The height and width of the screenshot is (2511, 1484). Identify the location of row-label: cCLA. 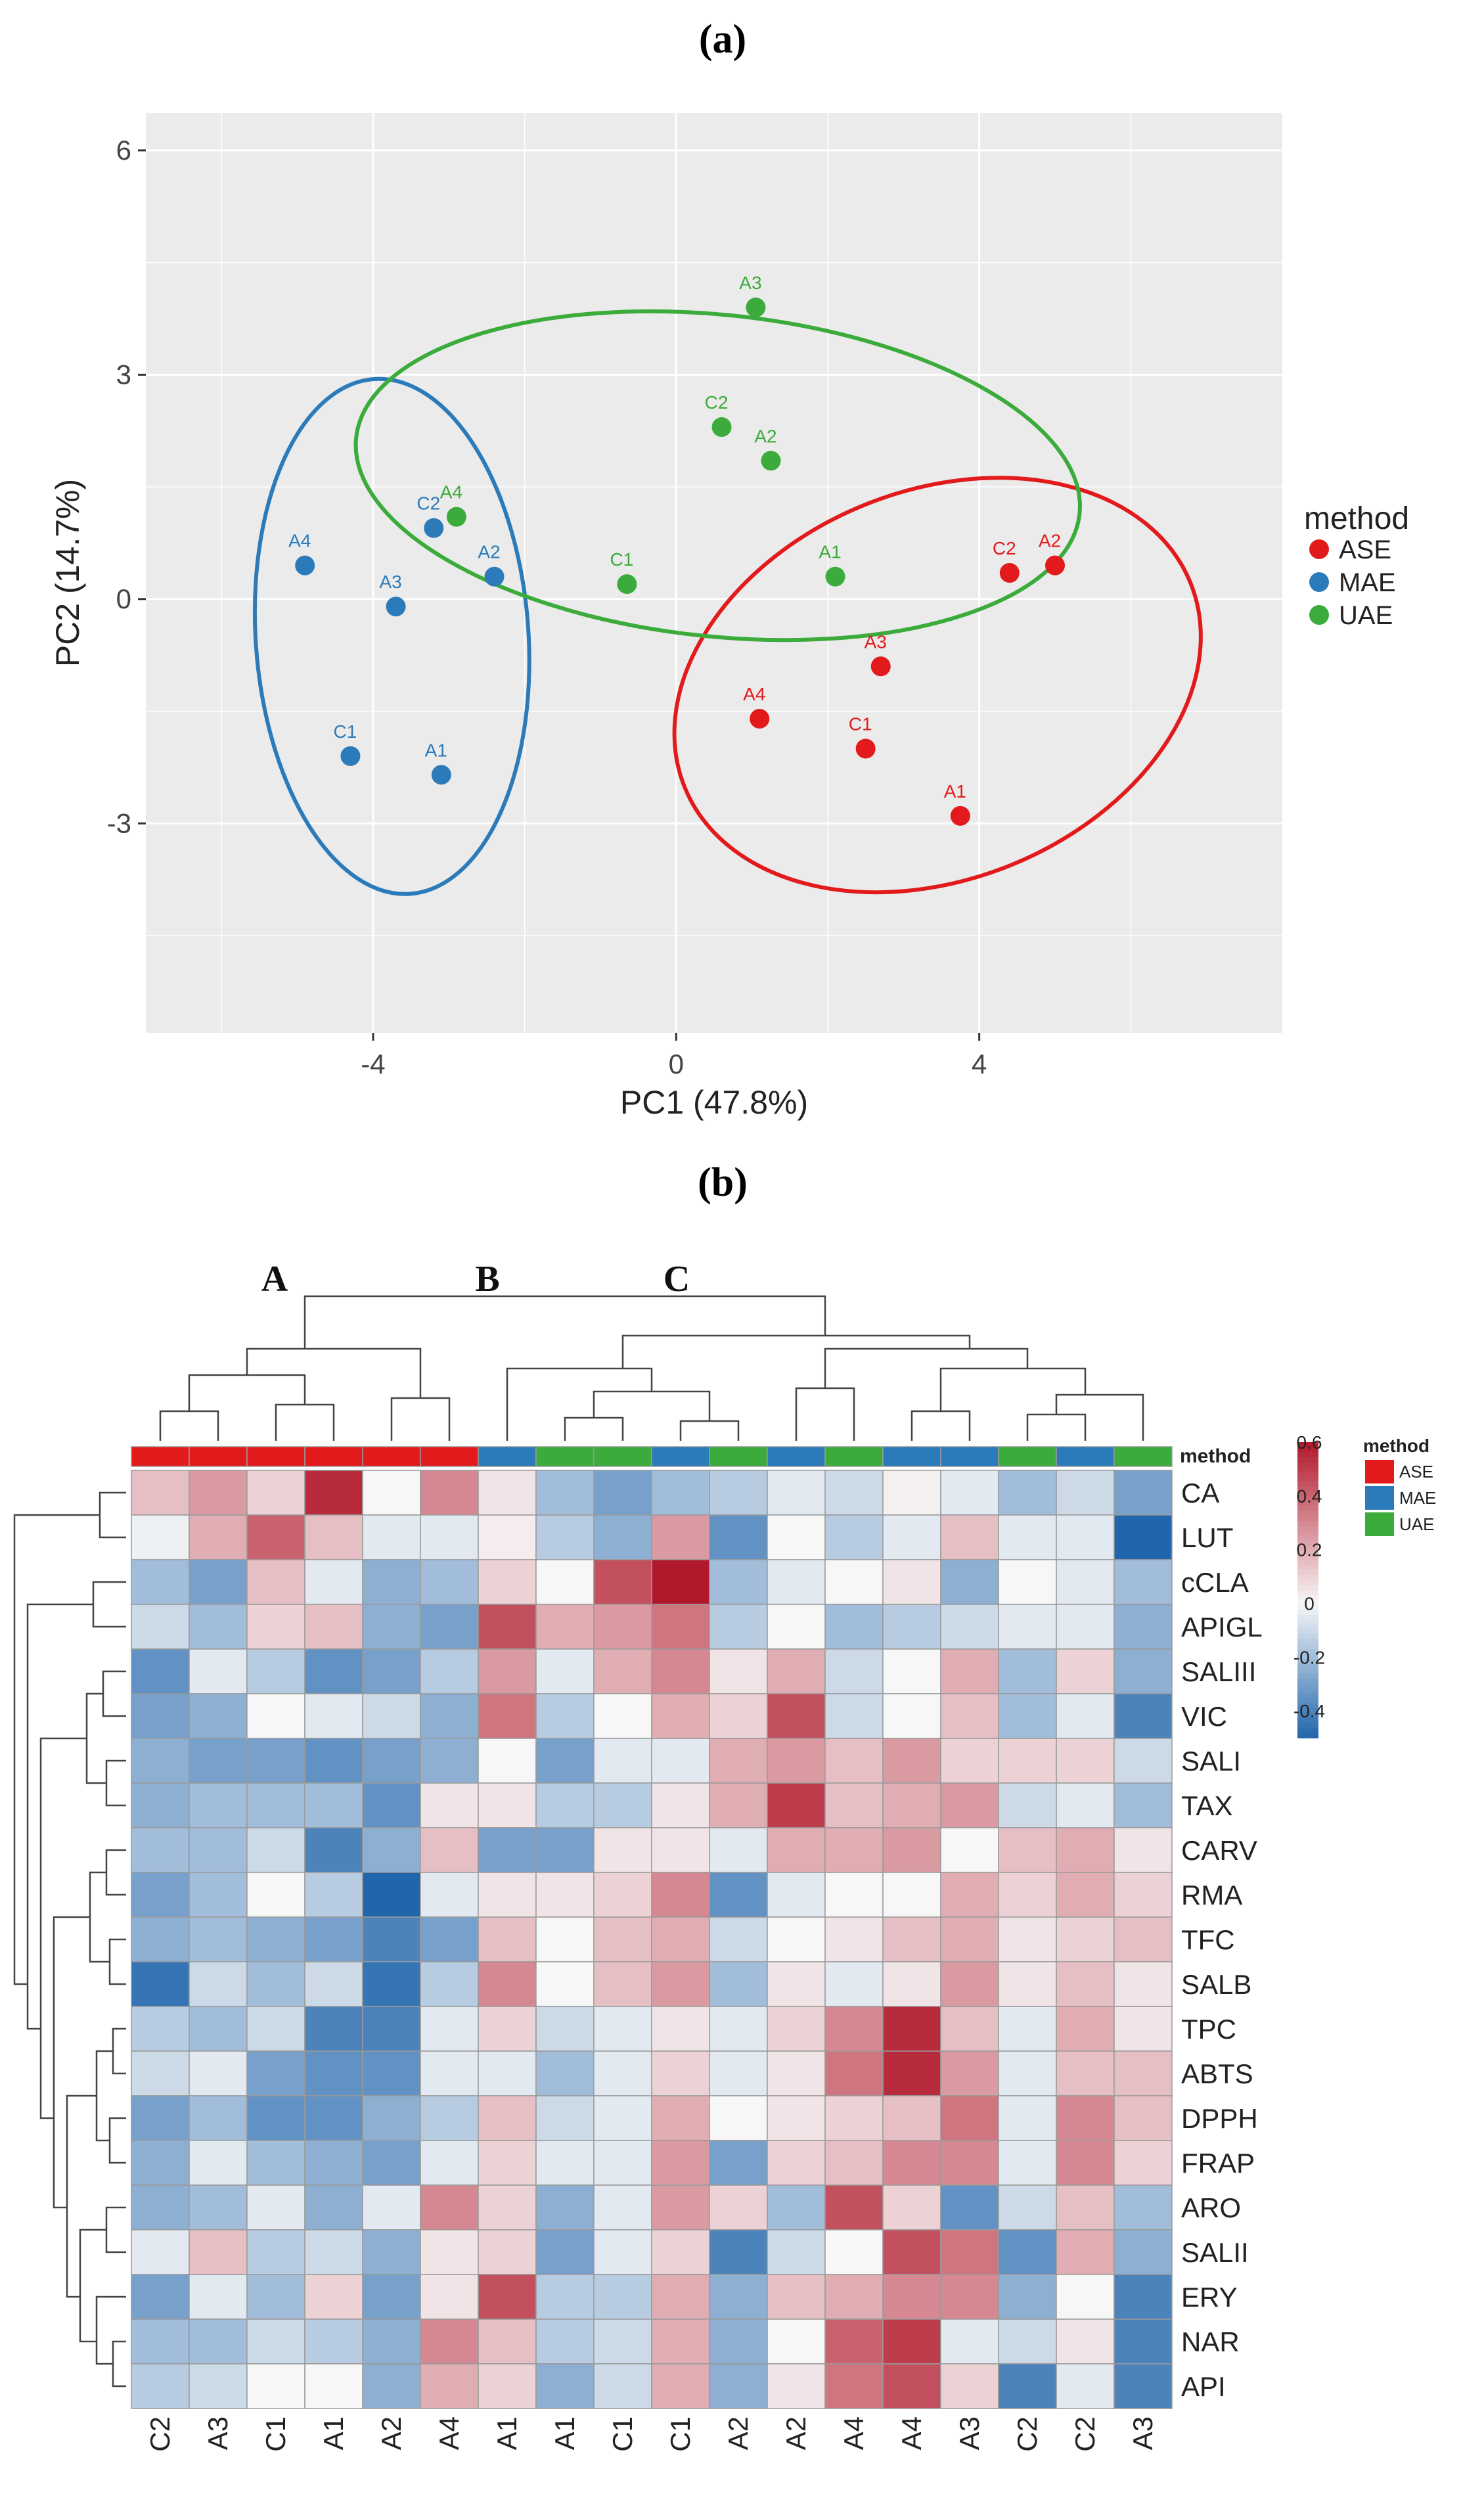
(1215, 1582).